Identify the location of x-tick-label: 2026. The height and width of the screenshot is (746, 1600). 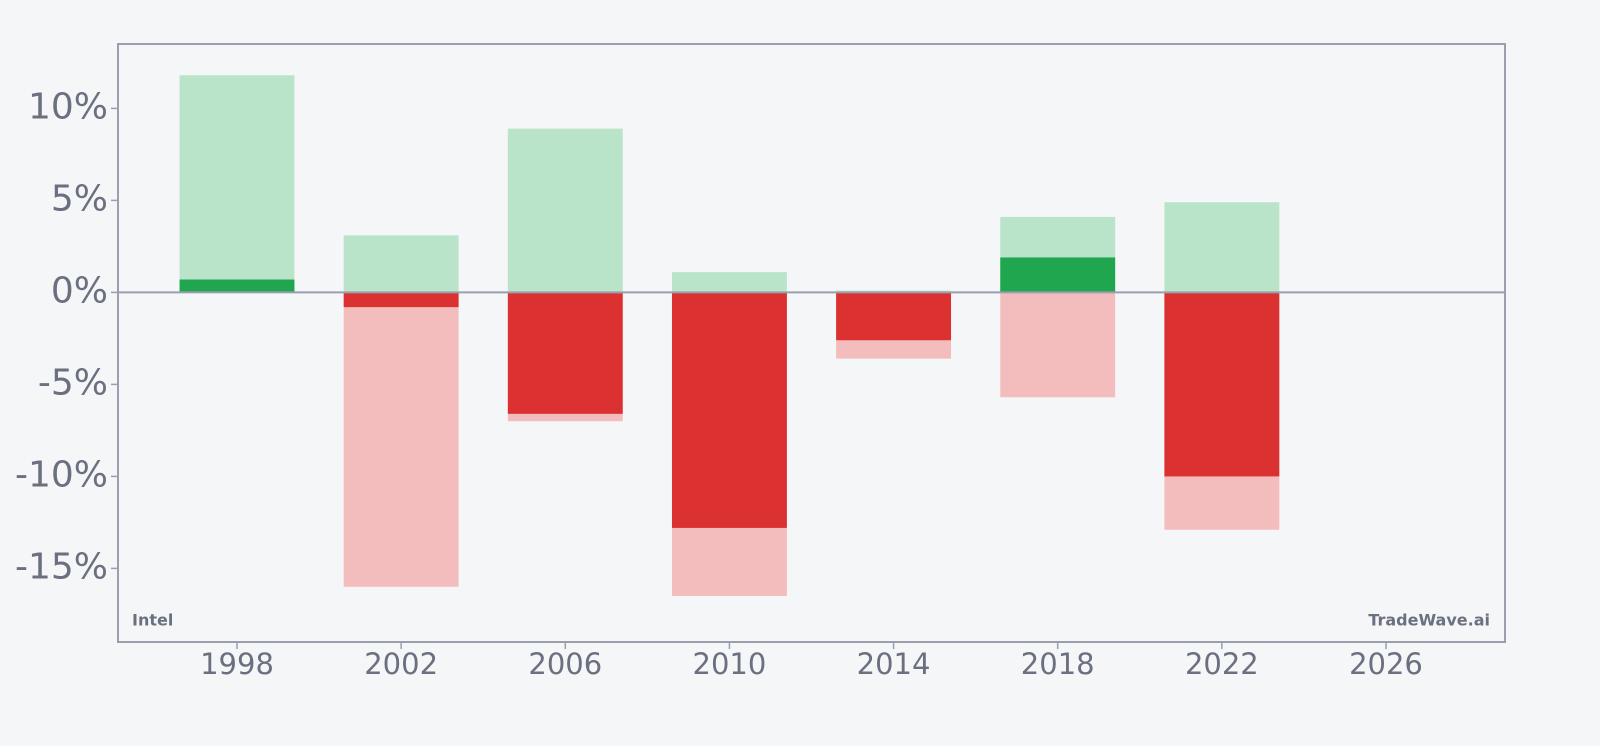
(1386, 664).